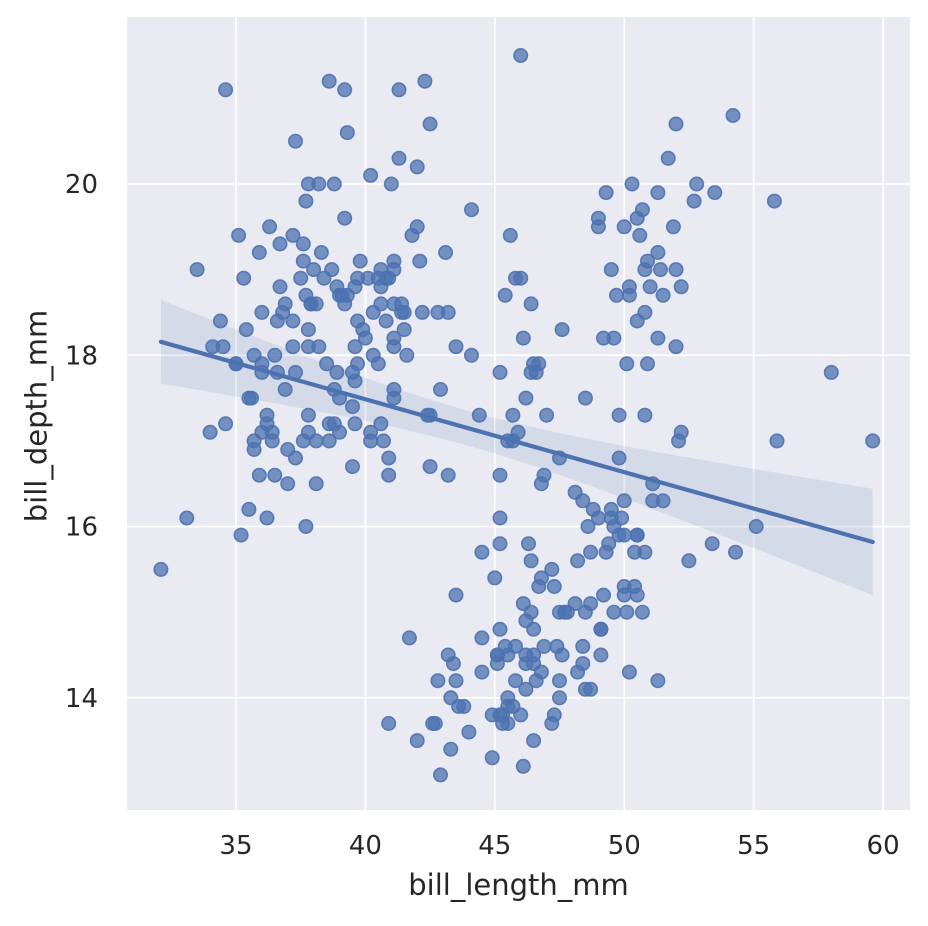  Describe the element at coordinates (365, 846) in the screenshot. I see `x-tick-label: 40` at that location.